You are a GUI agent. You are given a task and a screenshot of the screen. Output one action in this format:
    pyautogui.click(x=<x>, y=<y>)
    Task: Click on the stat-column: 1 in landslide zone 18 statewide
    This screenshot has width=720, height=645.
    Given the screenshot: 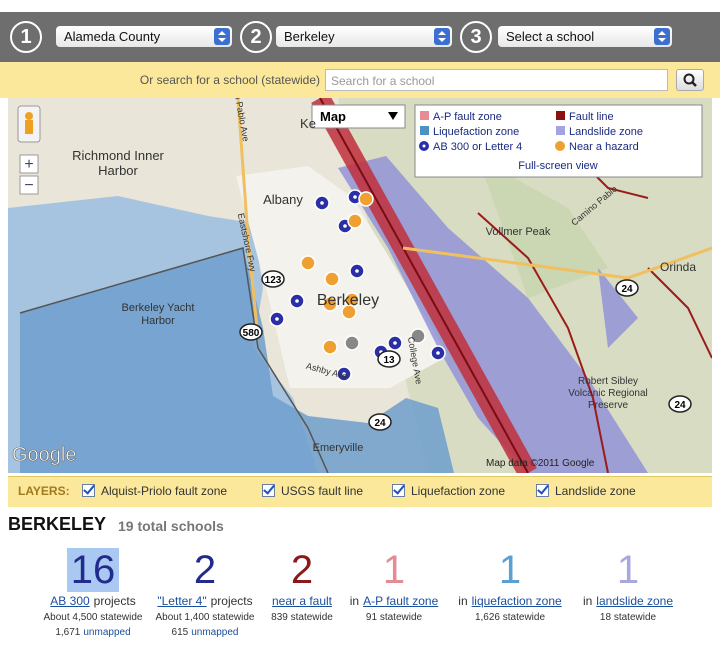 What is the action you would take?
    pyautogui.click(x=628, y=586)
    